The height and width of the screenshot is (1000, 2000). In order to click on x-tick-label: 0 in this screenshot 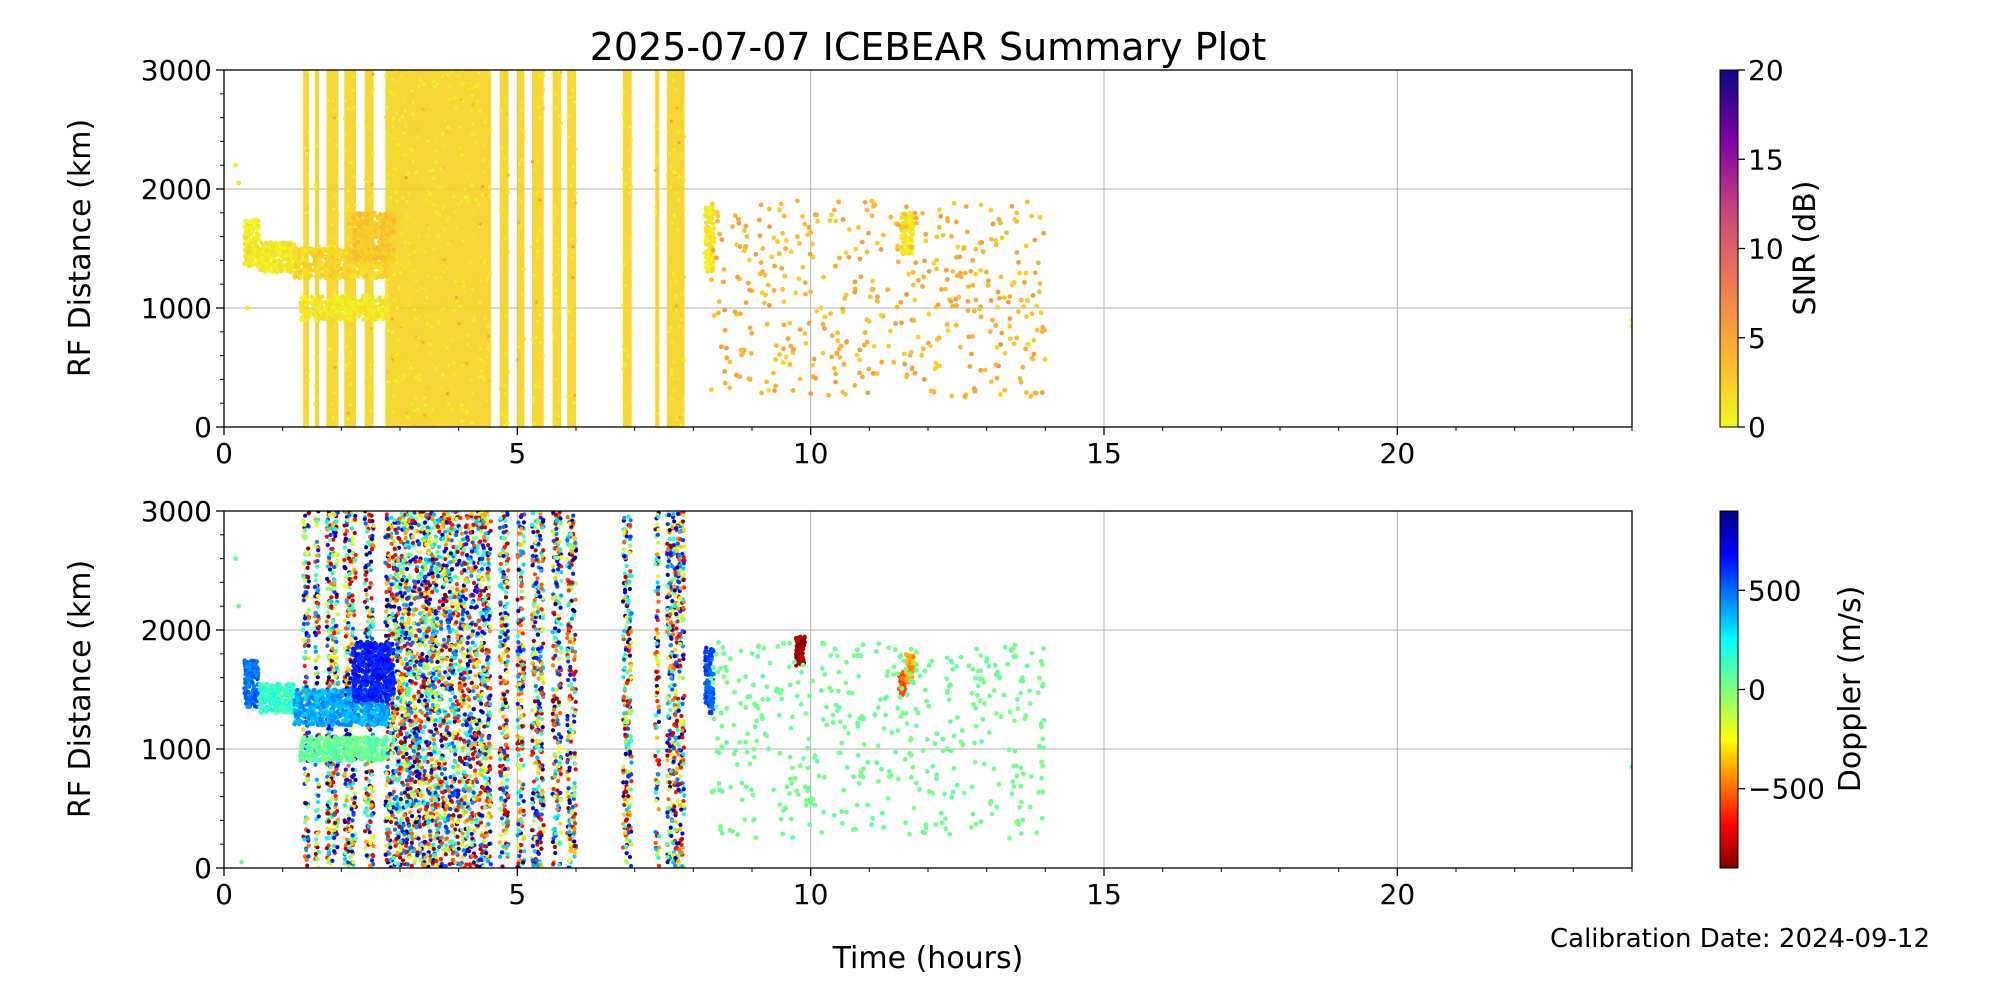, I will do `click(224, 453)`.